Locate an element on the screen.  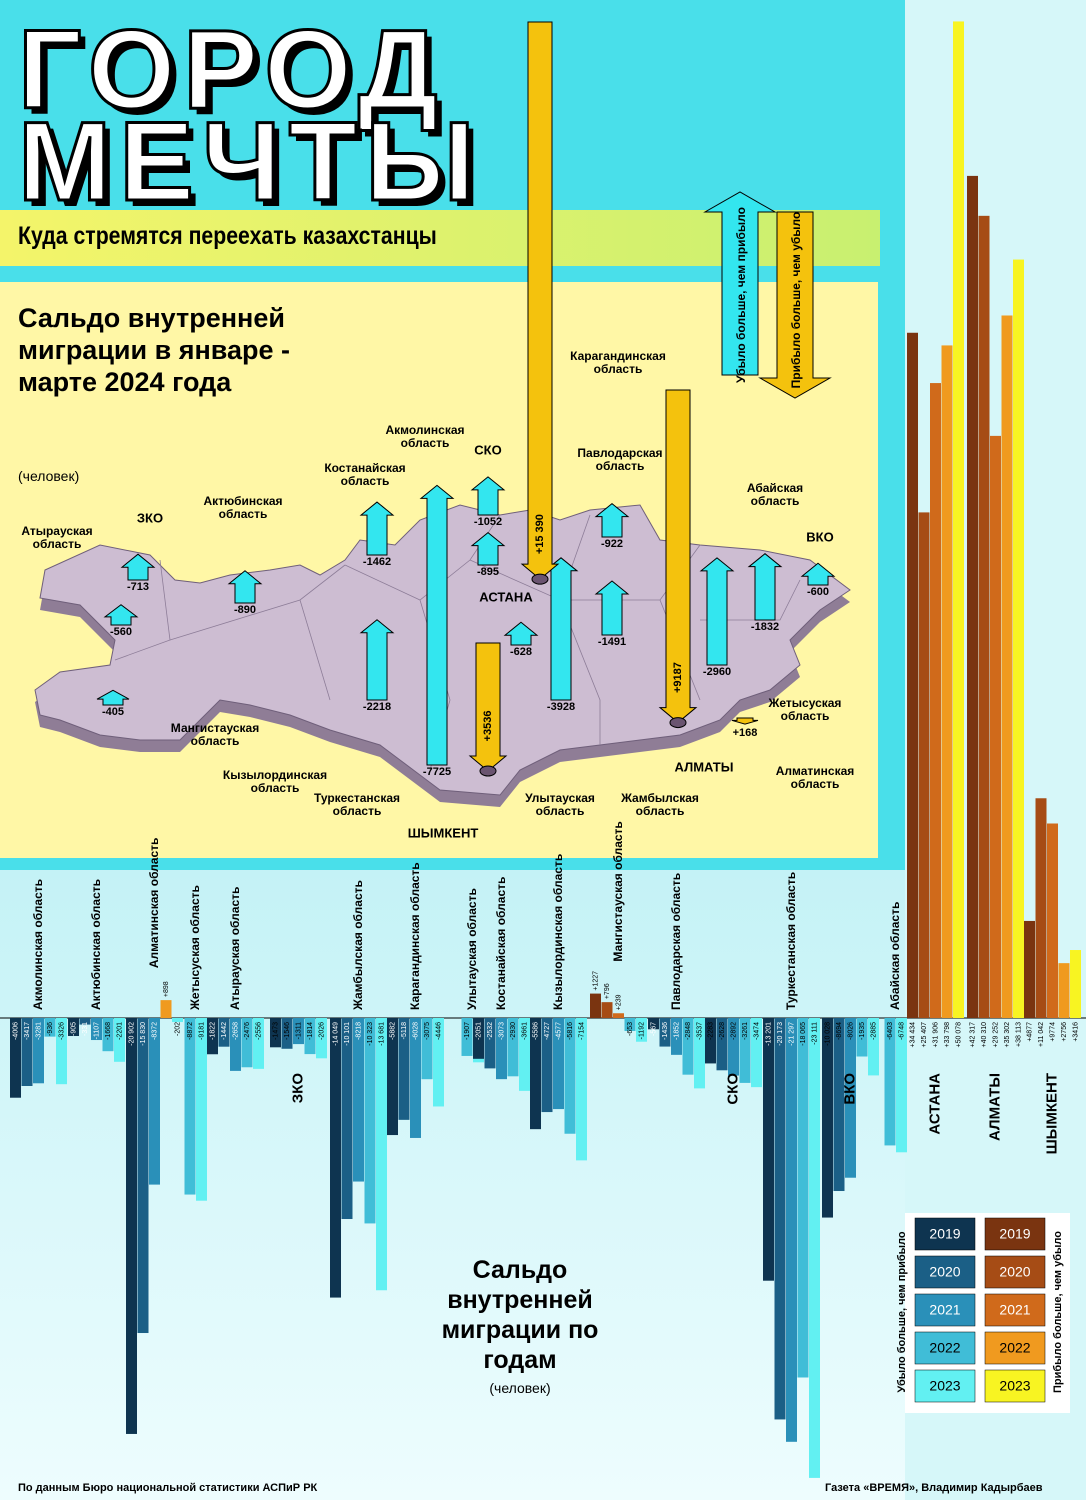
bar-label: -1436 is located at coordinates (665, 1031).